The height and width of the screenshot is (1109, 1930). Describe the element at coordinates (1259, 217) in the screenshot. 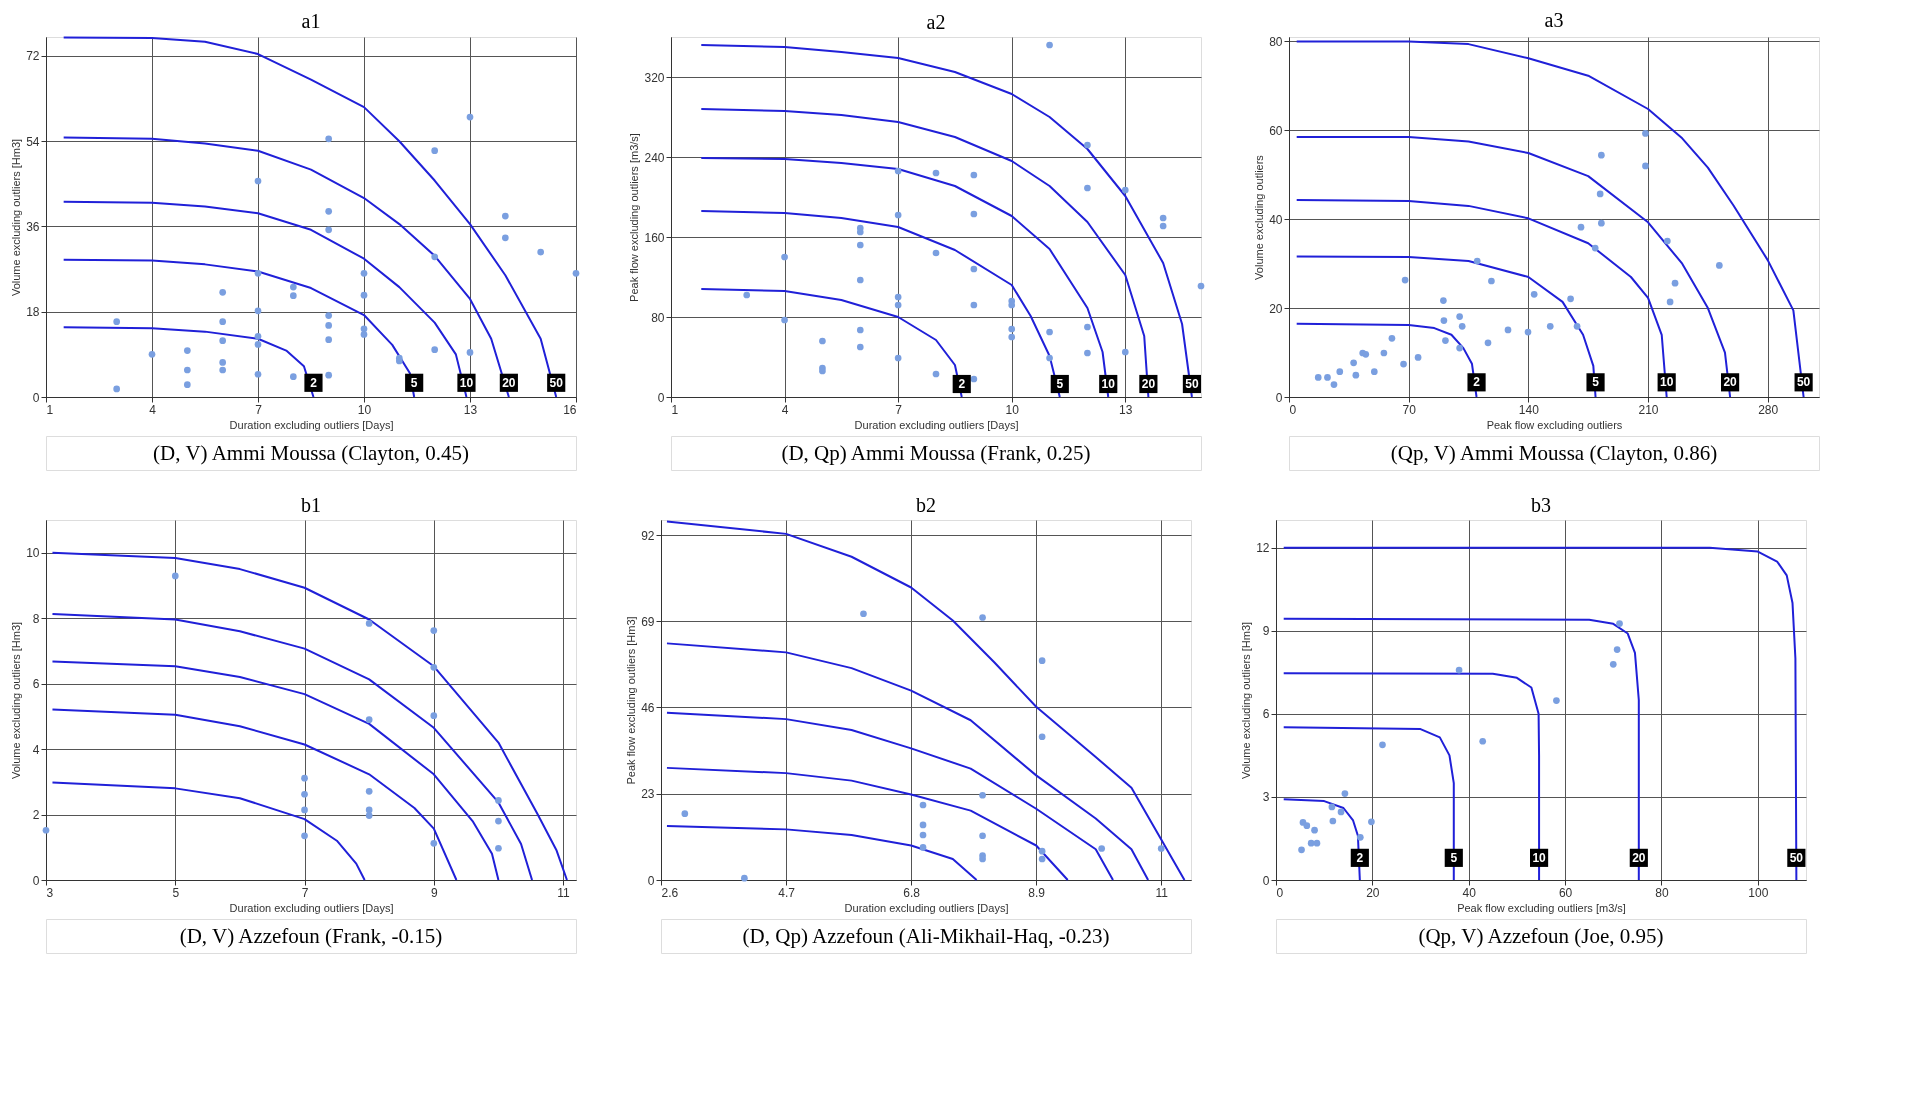

I see `y-axis-title: Volume excluding outliers` at that location.